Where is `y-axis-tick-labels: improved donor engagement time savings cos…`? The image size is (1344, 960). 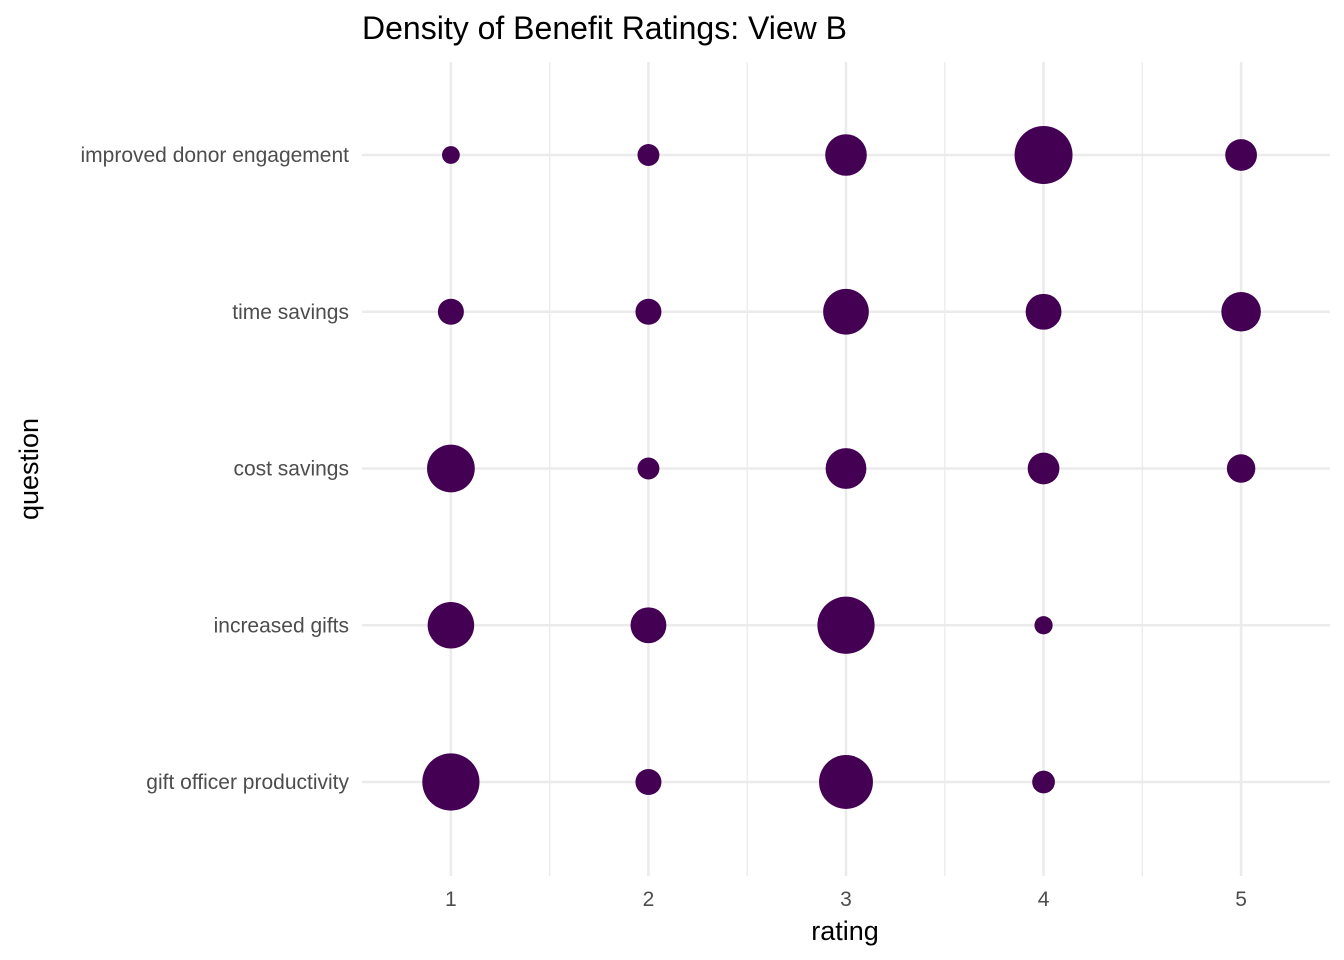
y-axis-tick-labels: improved donor engagement time savings cos… is located at coordinates (214, 469).